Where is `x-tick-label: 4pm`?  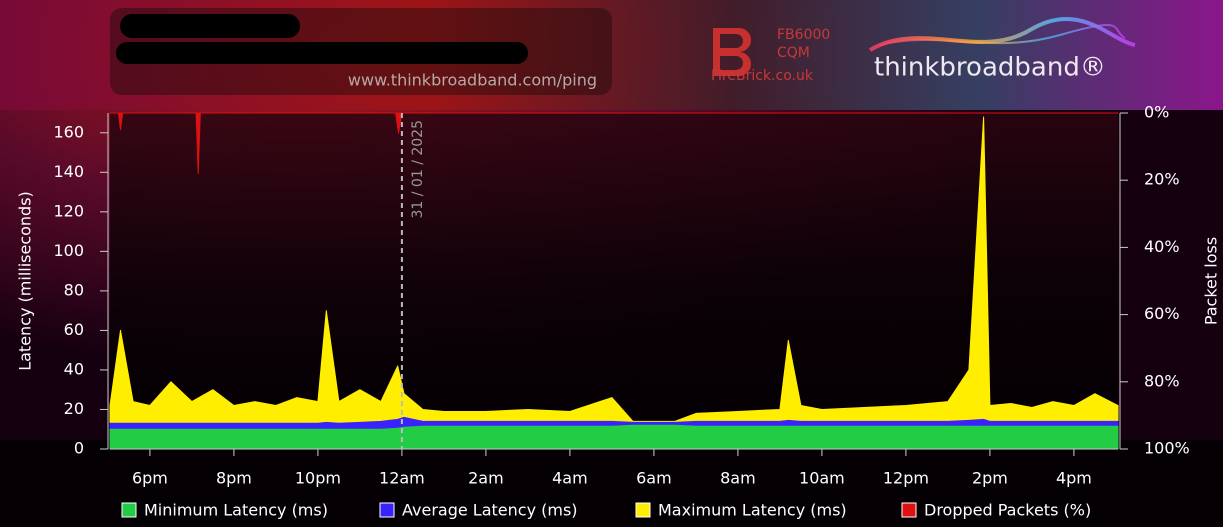 x-tick-label: 4pm is located at coordinates (1074, 478).